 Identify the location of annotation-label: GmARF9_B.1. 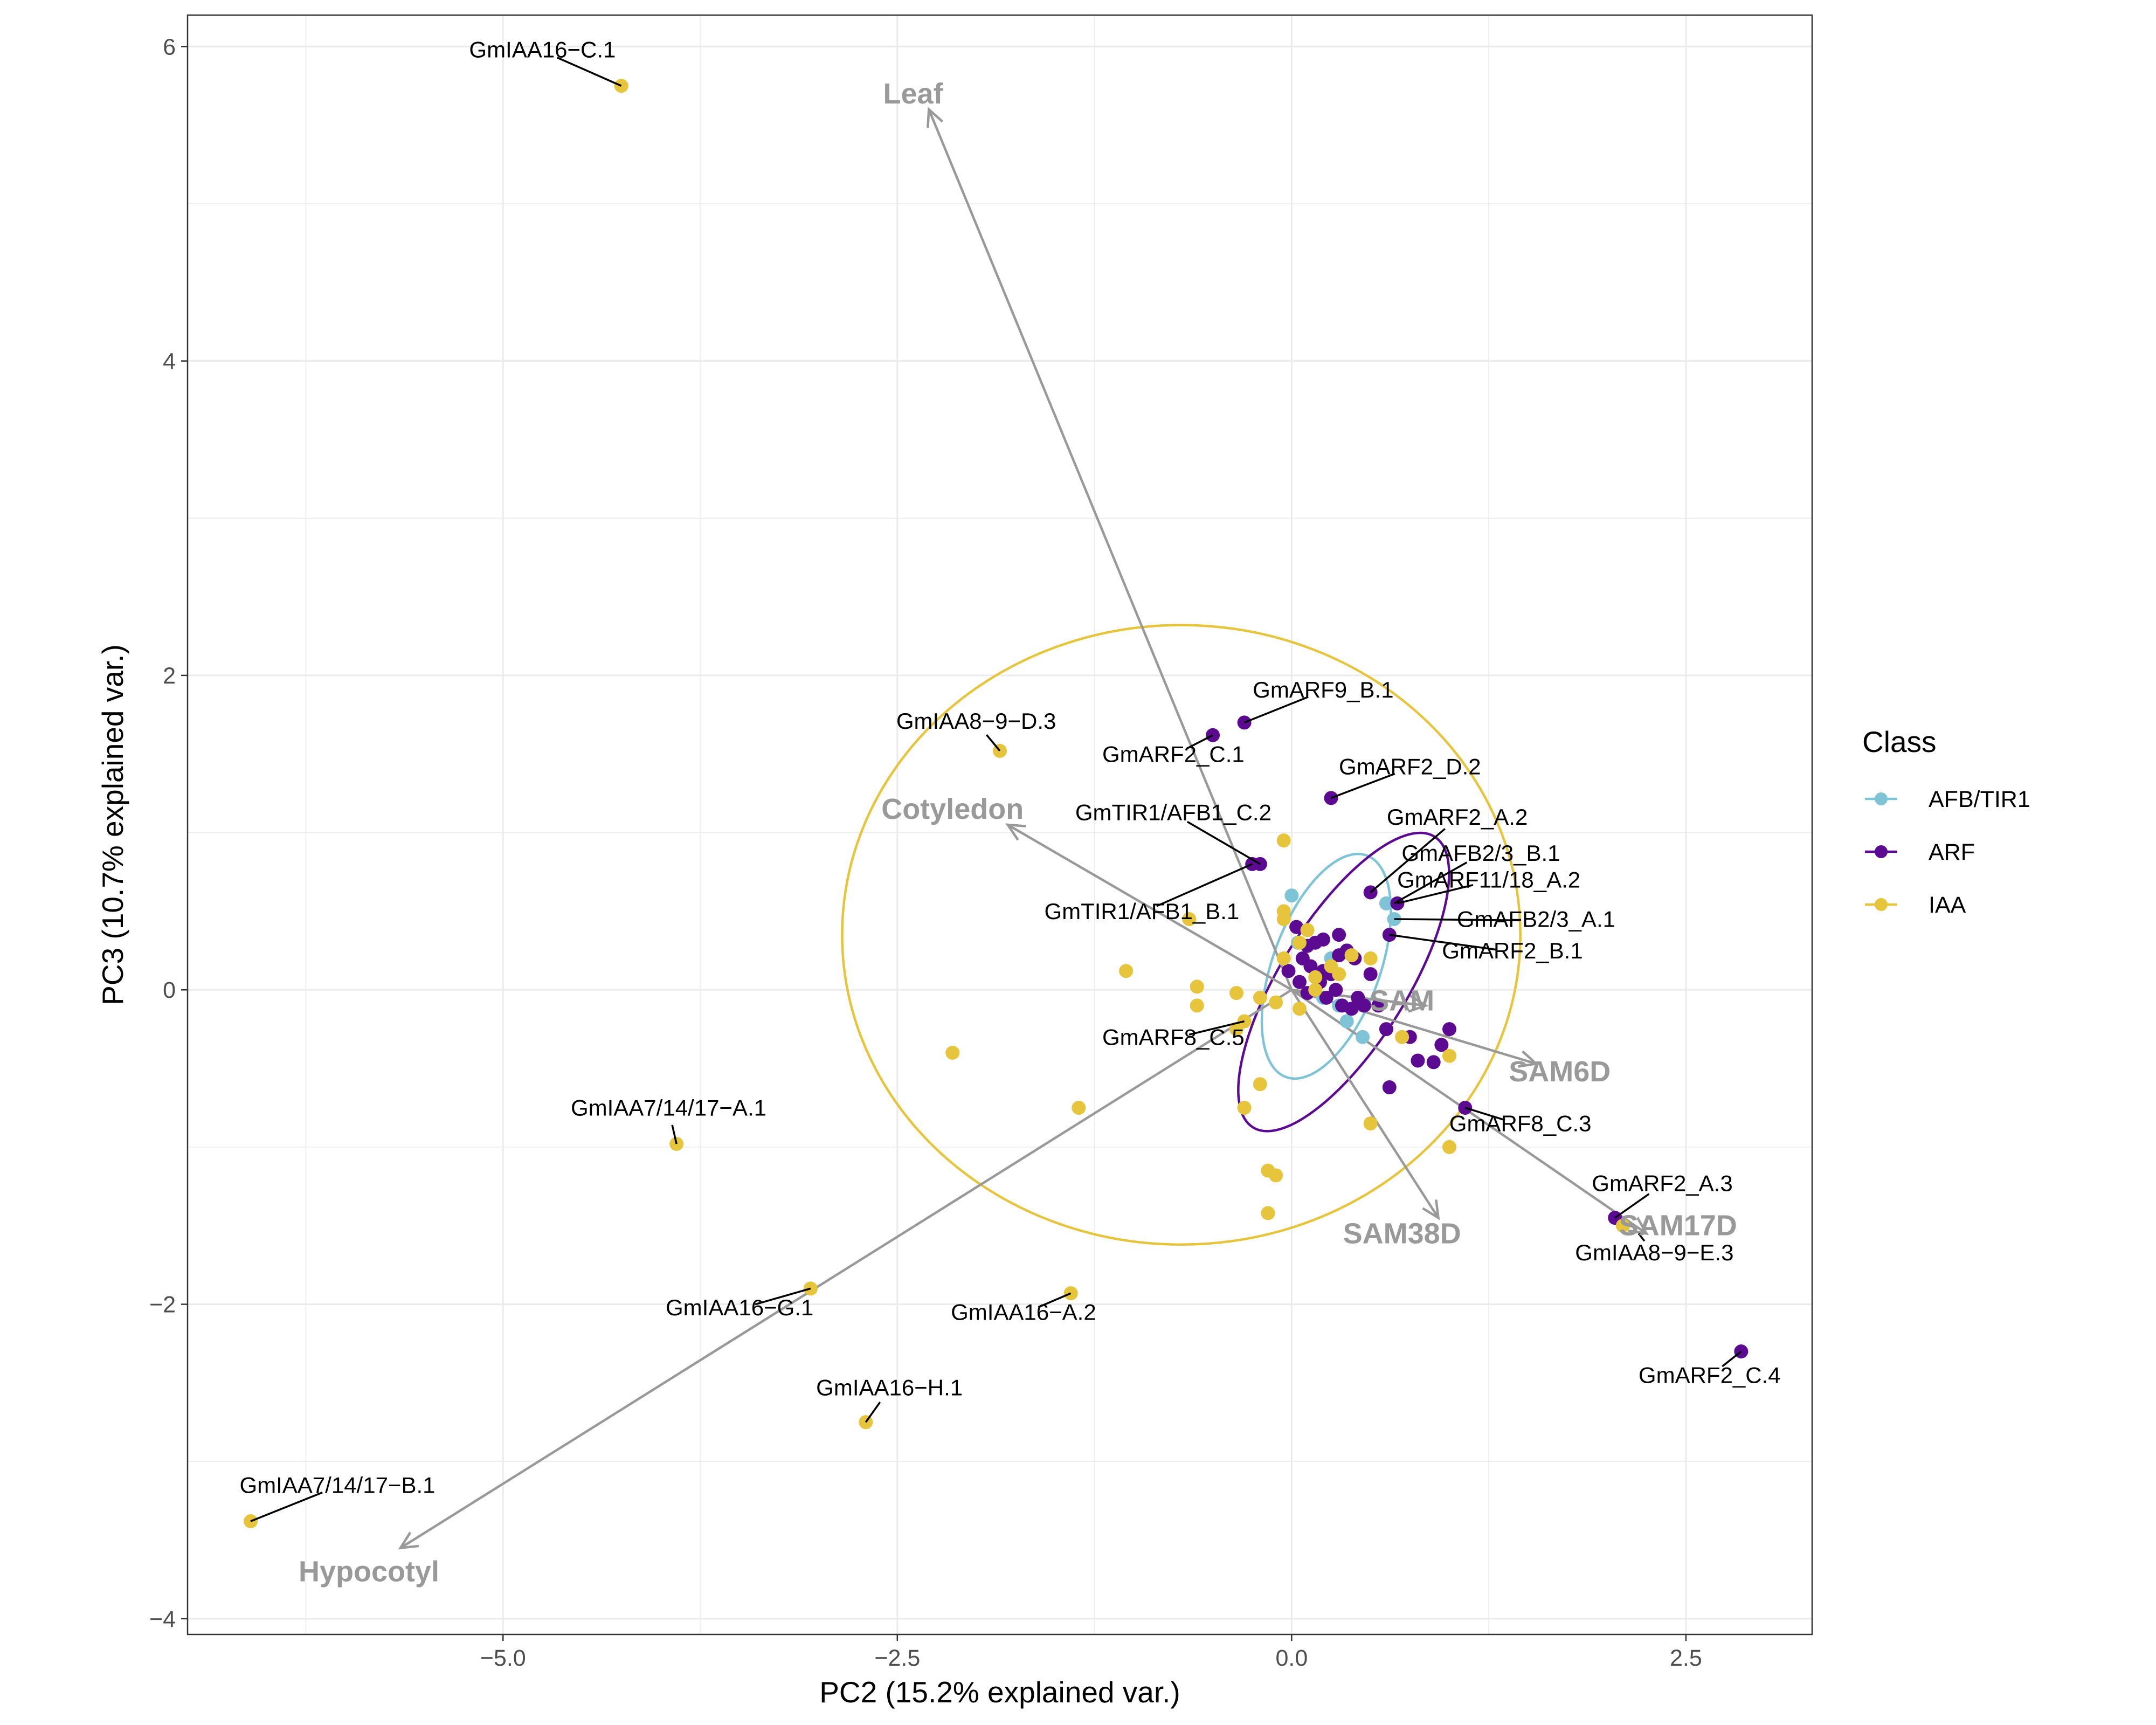
(1323, 689).